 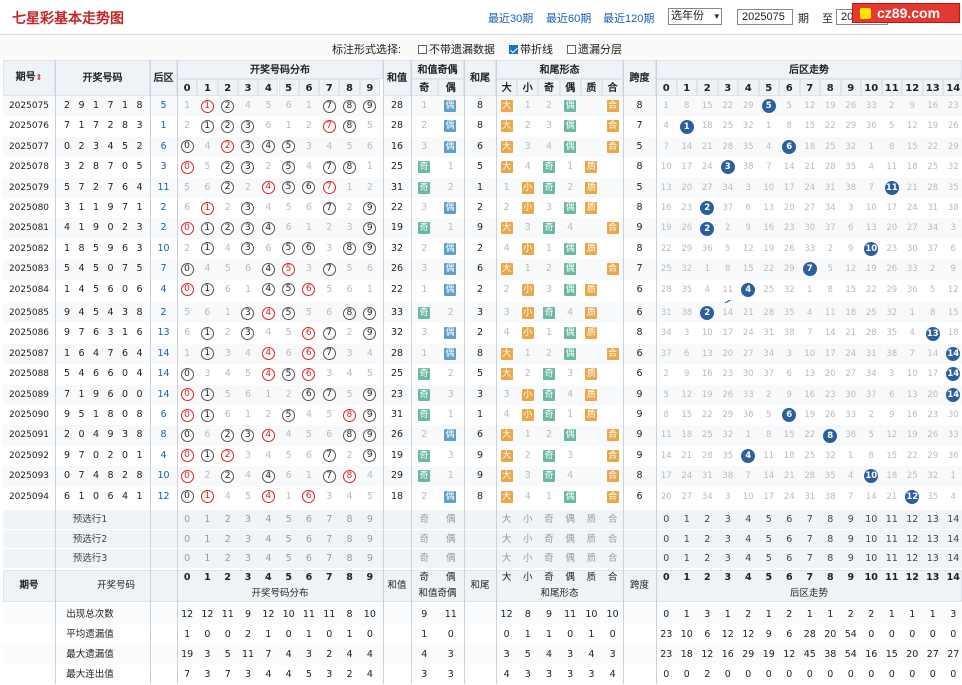 I want to click on sum-oe-miss: 2, so click(x=424, y=126).